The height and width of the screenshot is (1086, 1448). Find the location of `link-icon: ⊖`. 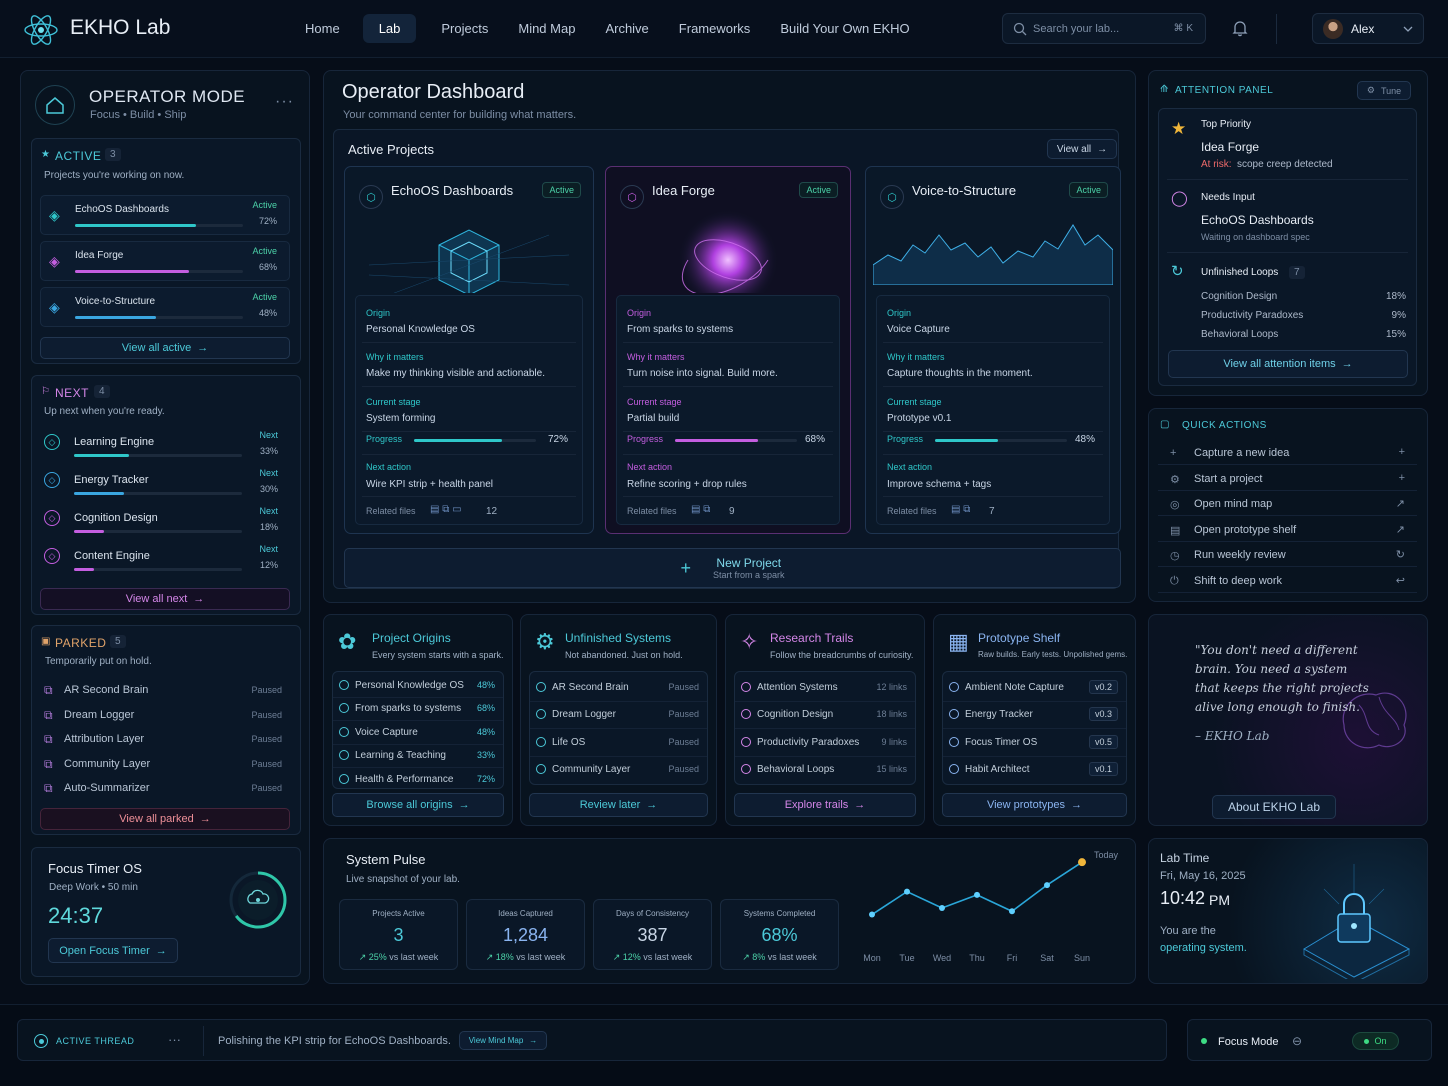

link-icon: ⊖ is located at coordinates (1297, 1041).